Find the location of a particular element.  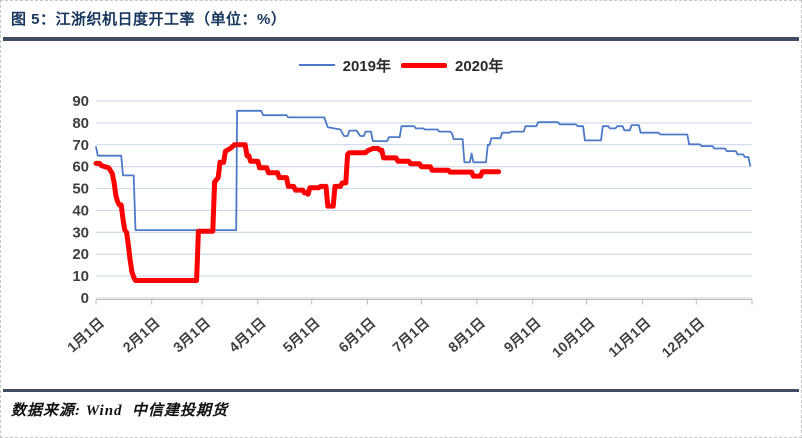

y-axis-label: 10 is located at coordinates (80, 276).